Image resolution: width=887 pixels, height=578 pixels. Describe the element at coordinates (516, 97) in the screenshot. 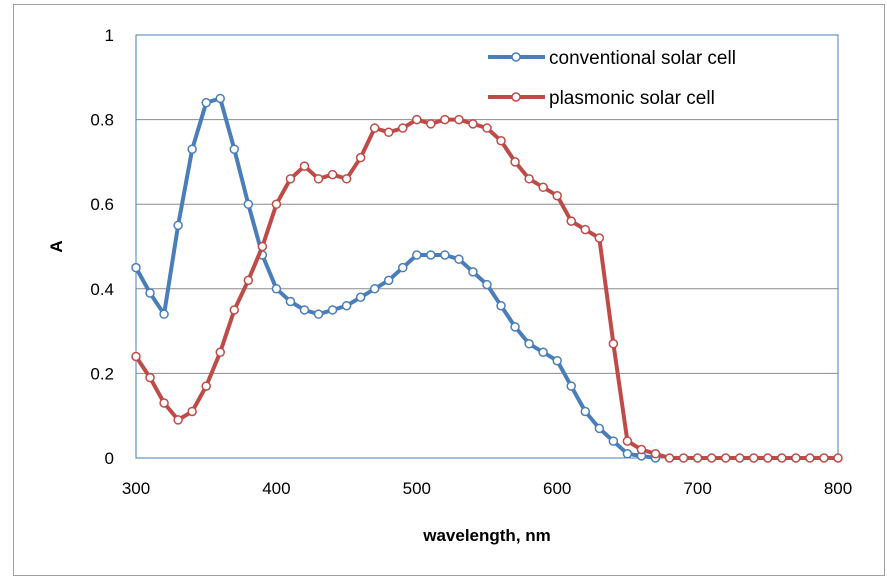

I see `legend-marker-plasmonic` at that location.